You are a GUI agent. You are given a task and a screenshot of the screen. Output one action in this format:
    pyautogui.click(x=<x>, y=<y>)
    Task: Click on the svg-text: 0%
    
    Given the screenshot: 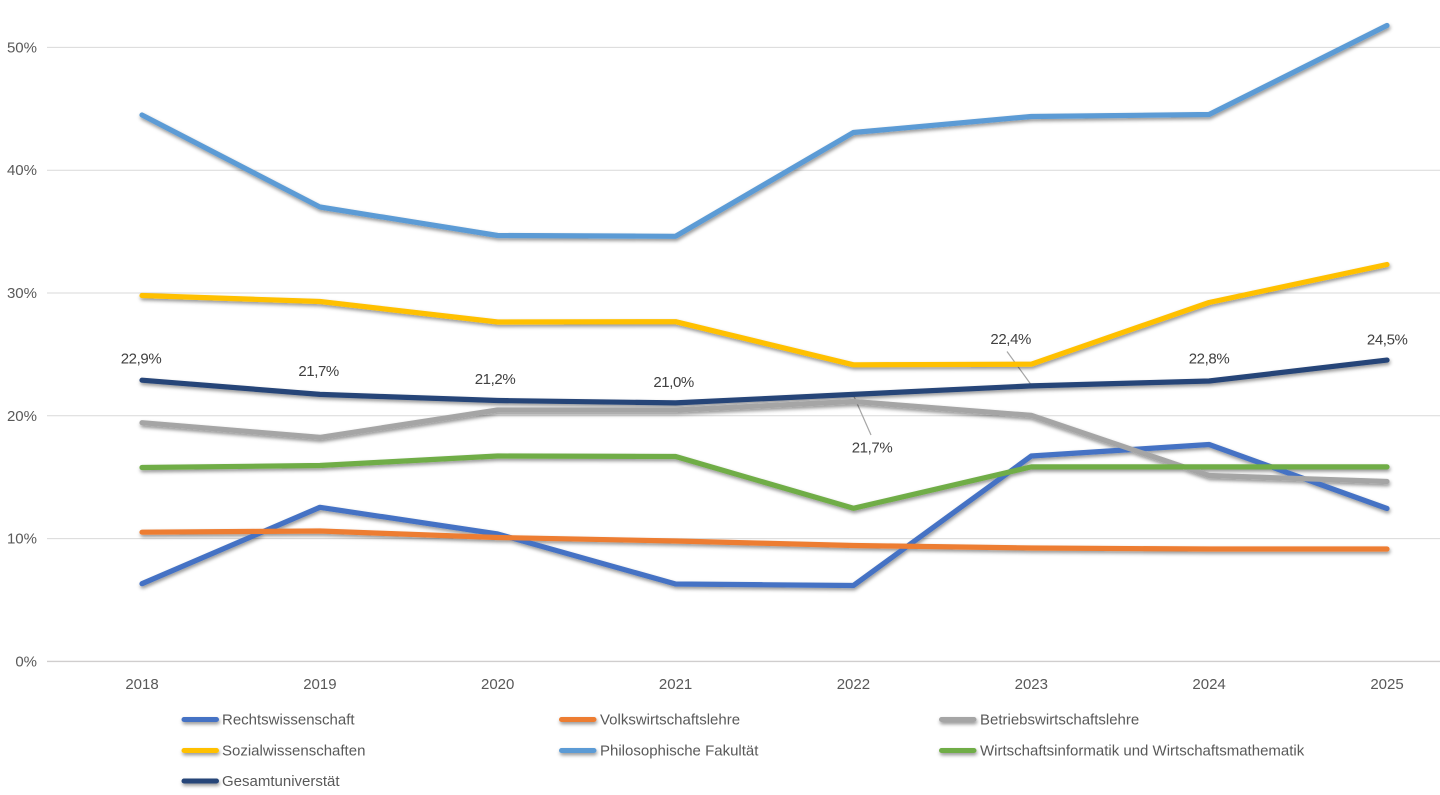 What is the action you would take?
    pyautogui.click(x=26, y=661)
    